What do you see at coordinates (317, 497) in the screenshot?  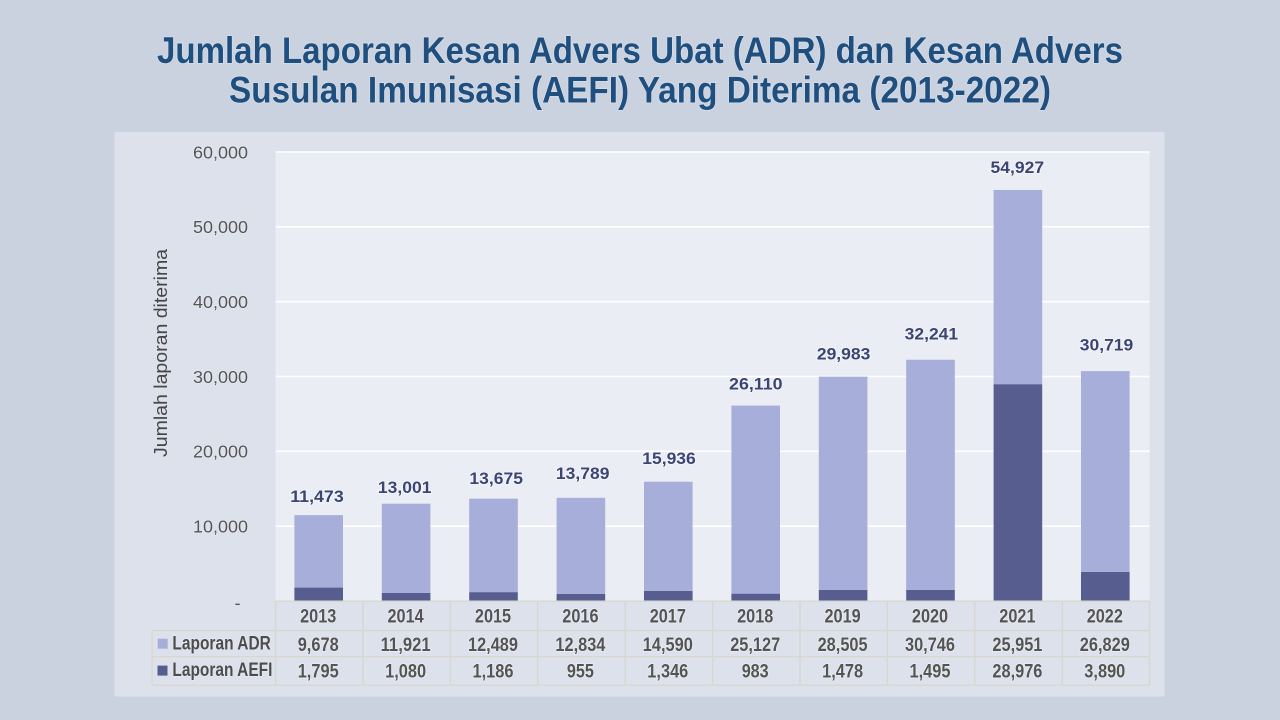 I see `svg-text: 11,473` at bounding box center [317, 497].